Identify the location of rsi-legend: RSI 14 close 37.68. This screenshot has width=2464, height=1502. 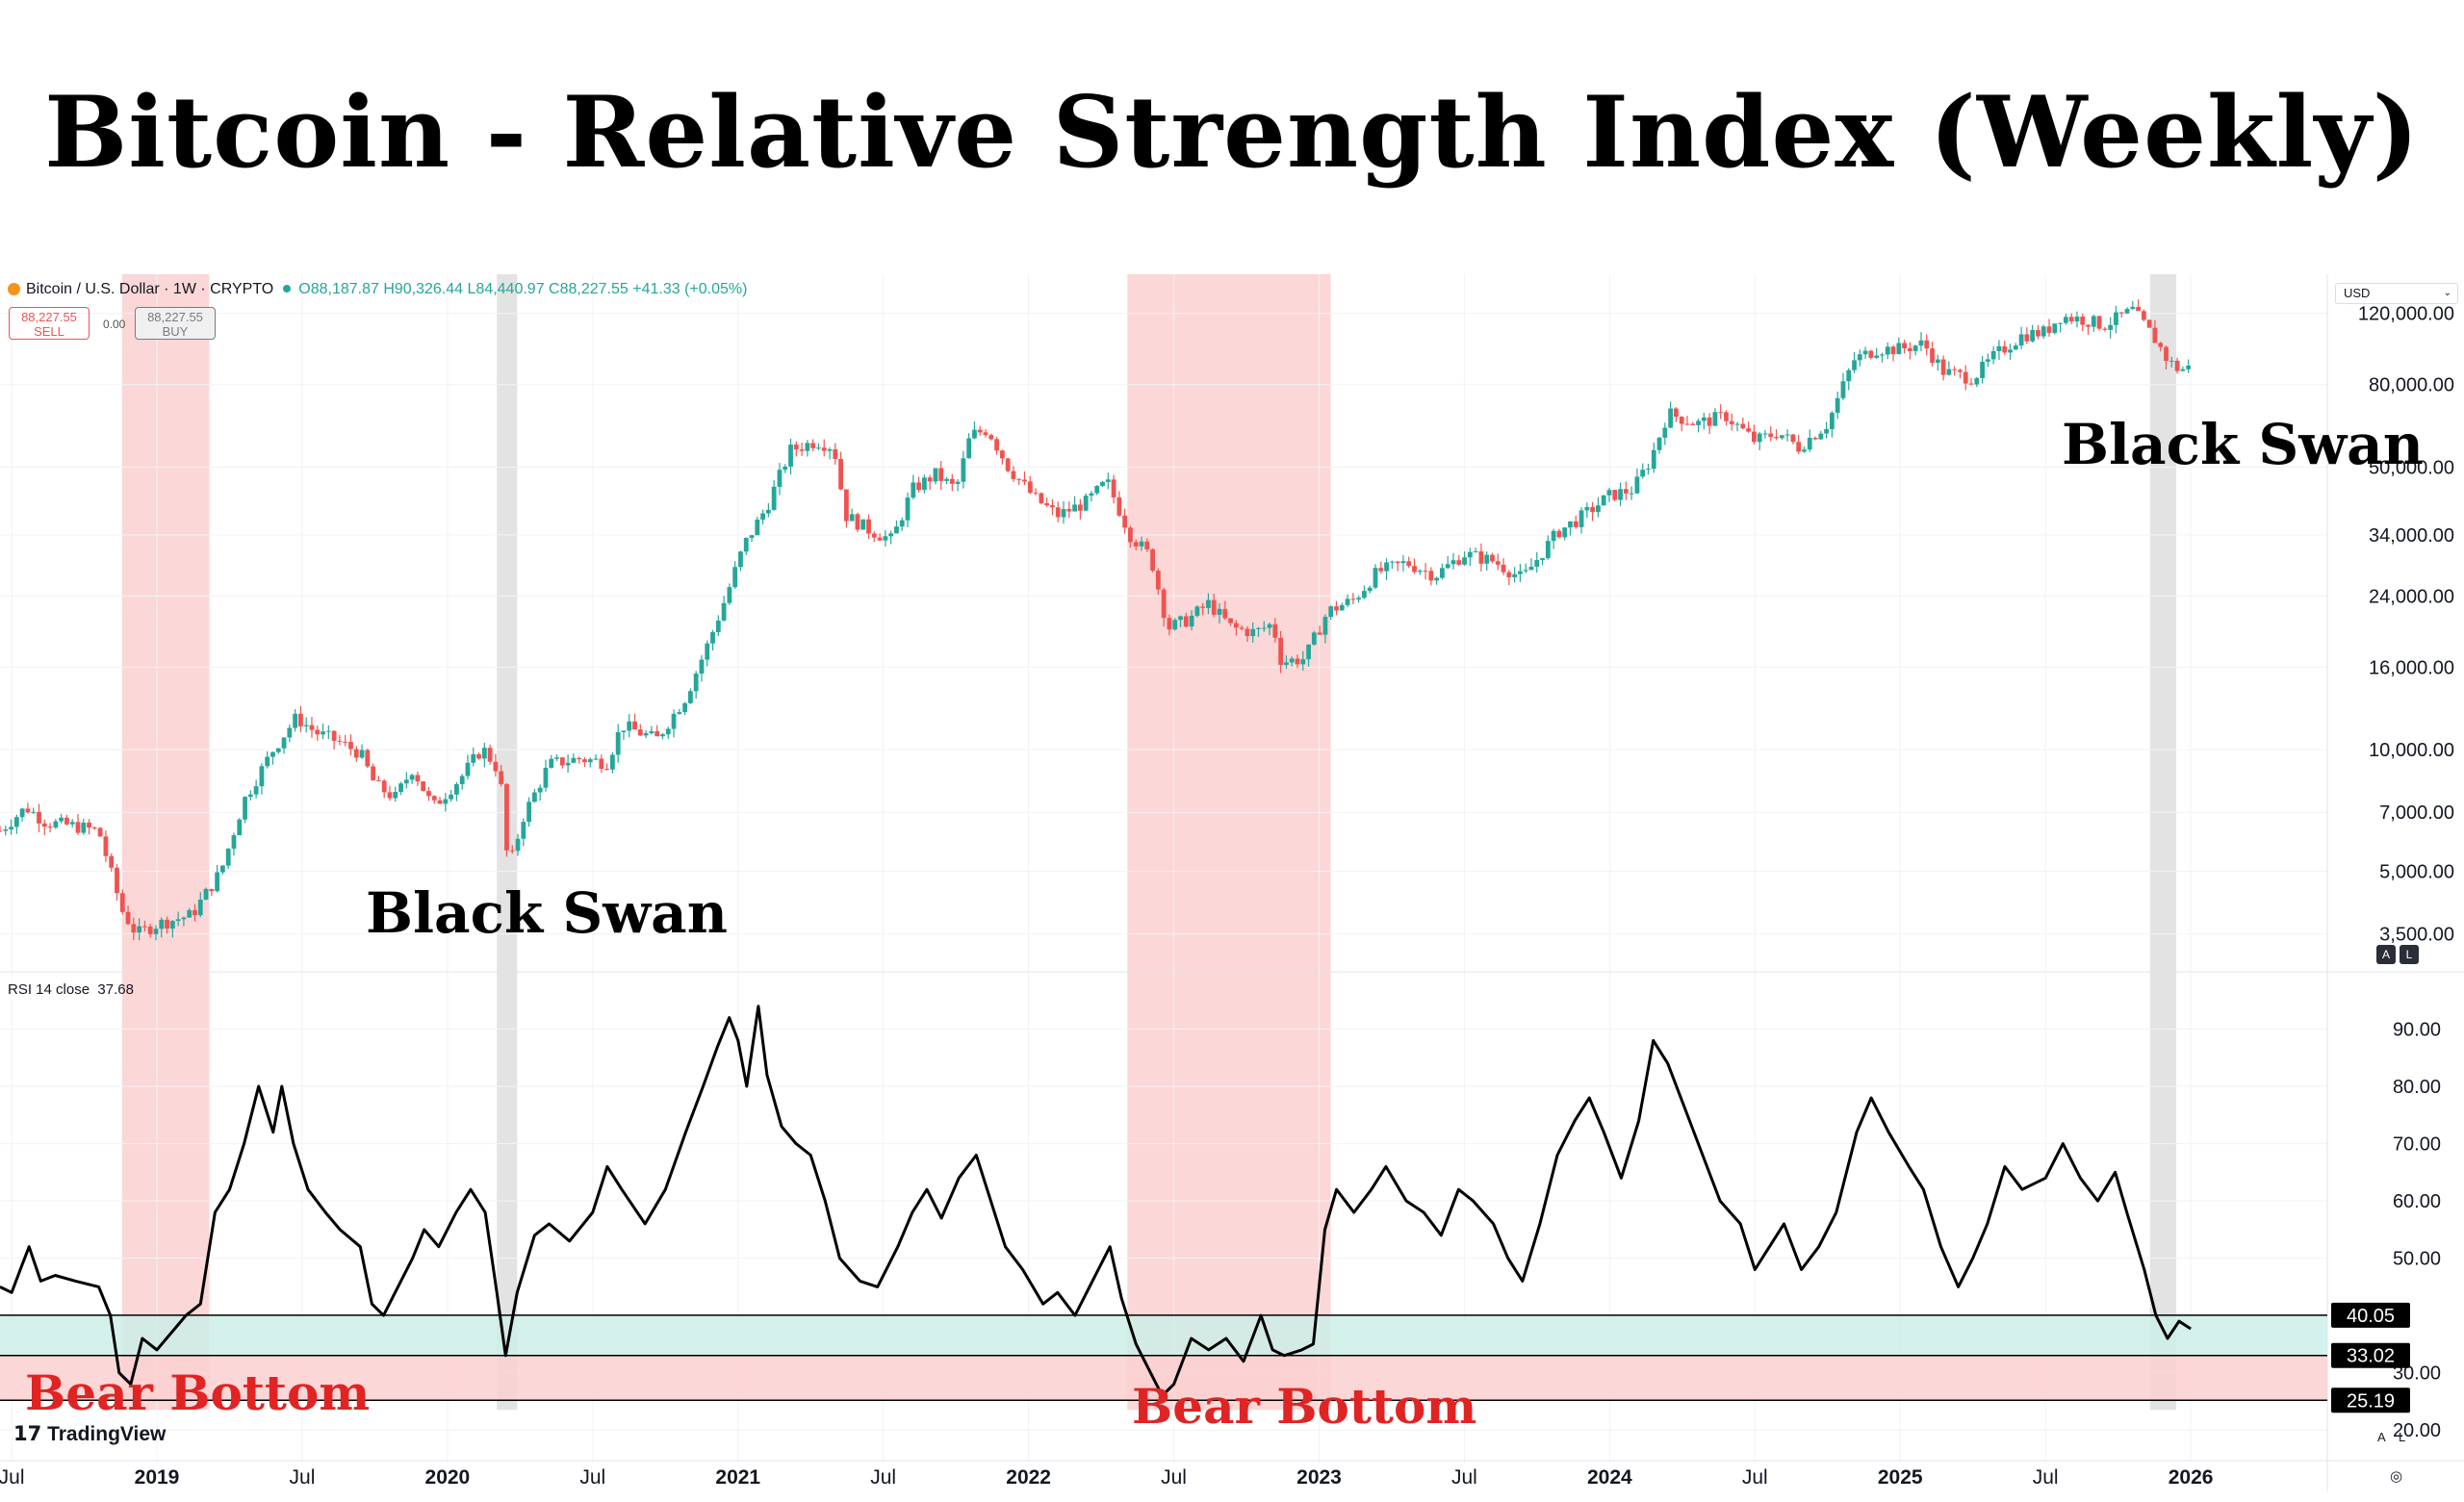
(71, 990).